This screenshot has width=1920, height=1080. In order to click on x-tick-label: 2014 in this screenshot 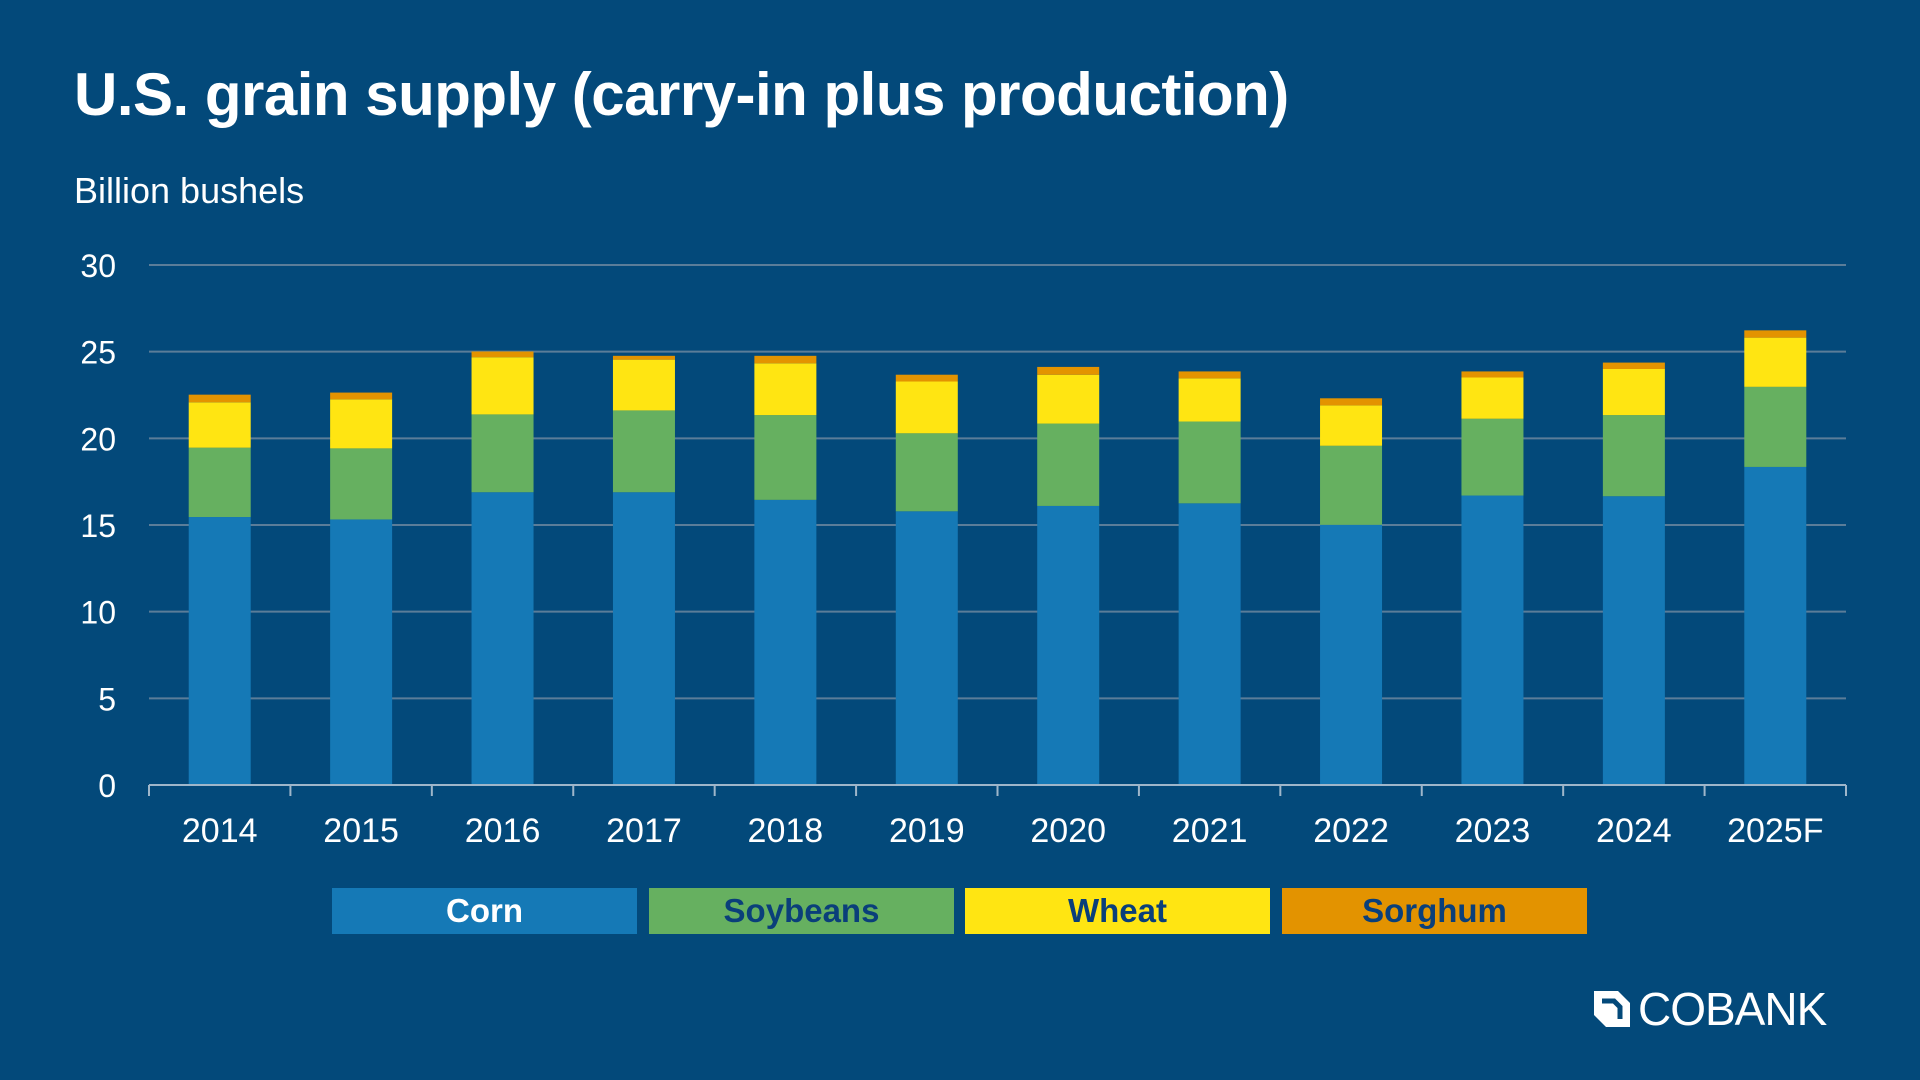, I will do `click(220, 831)`.